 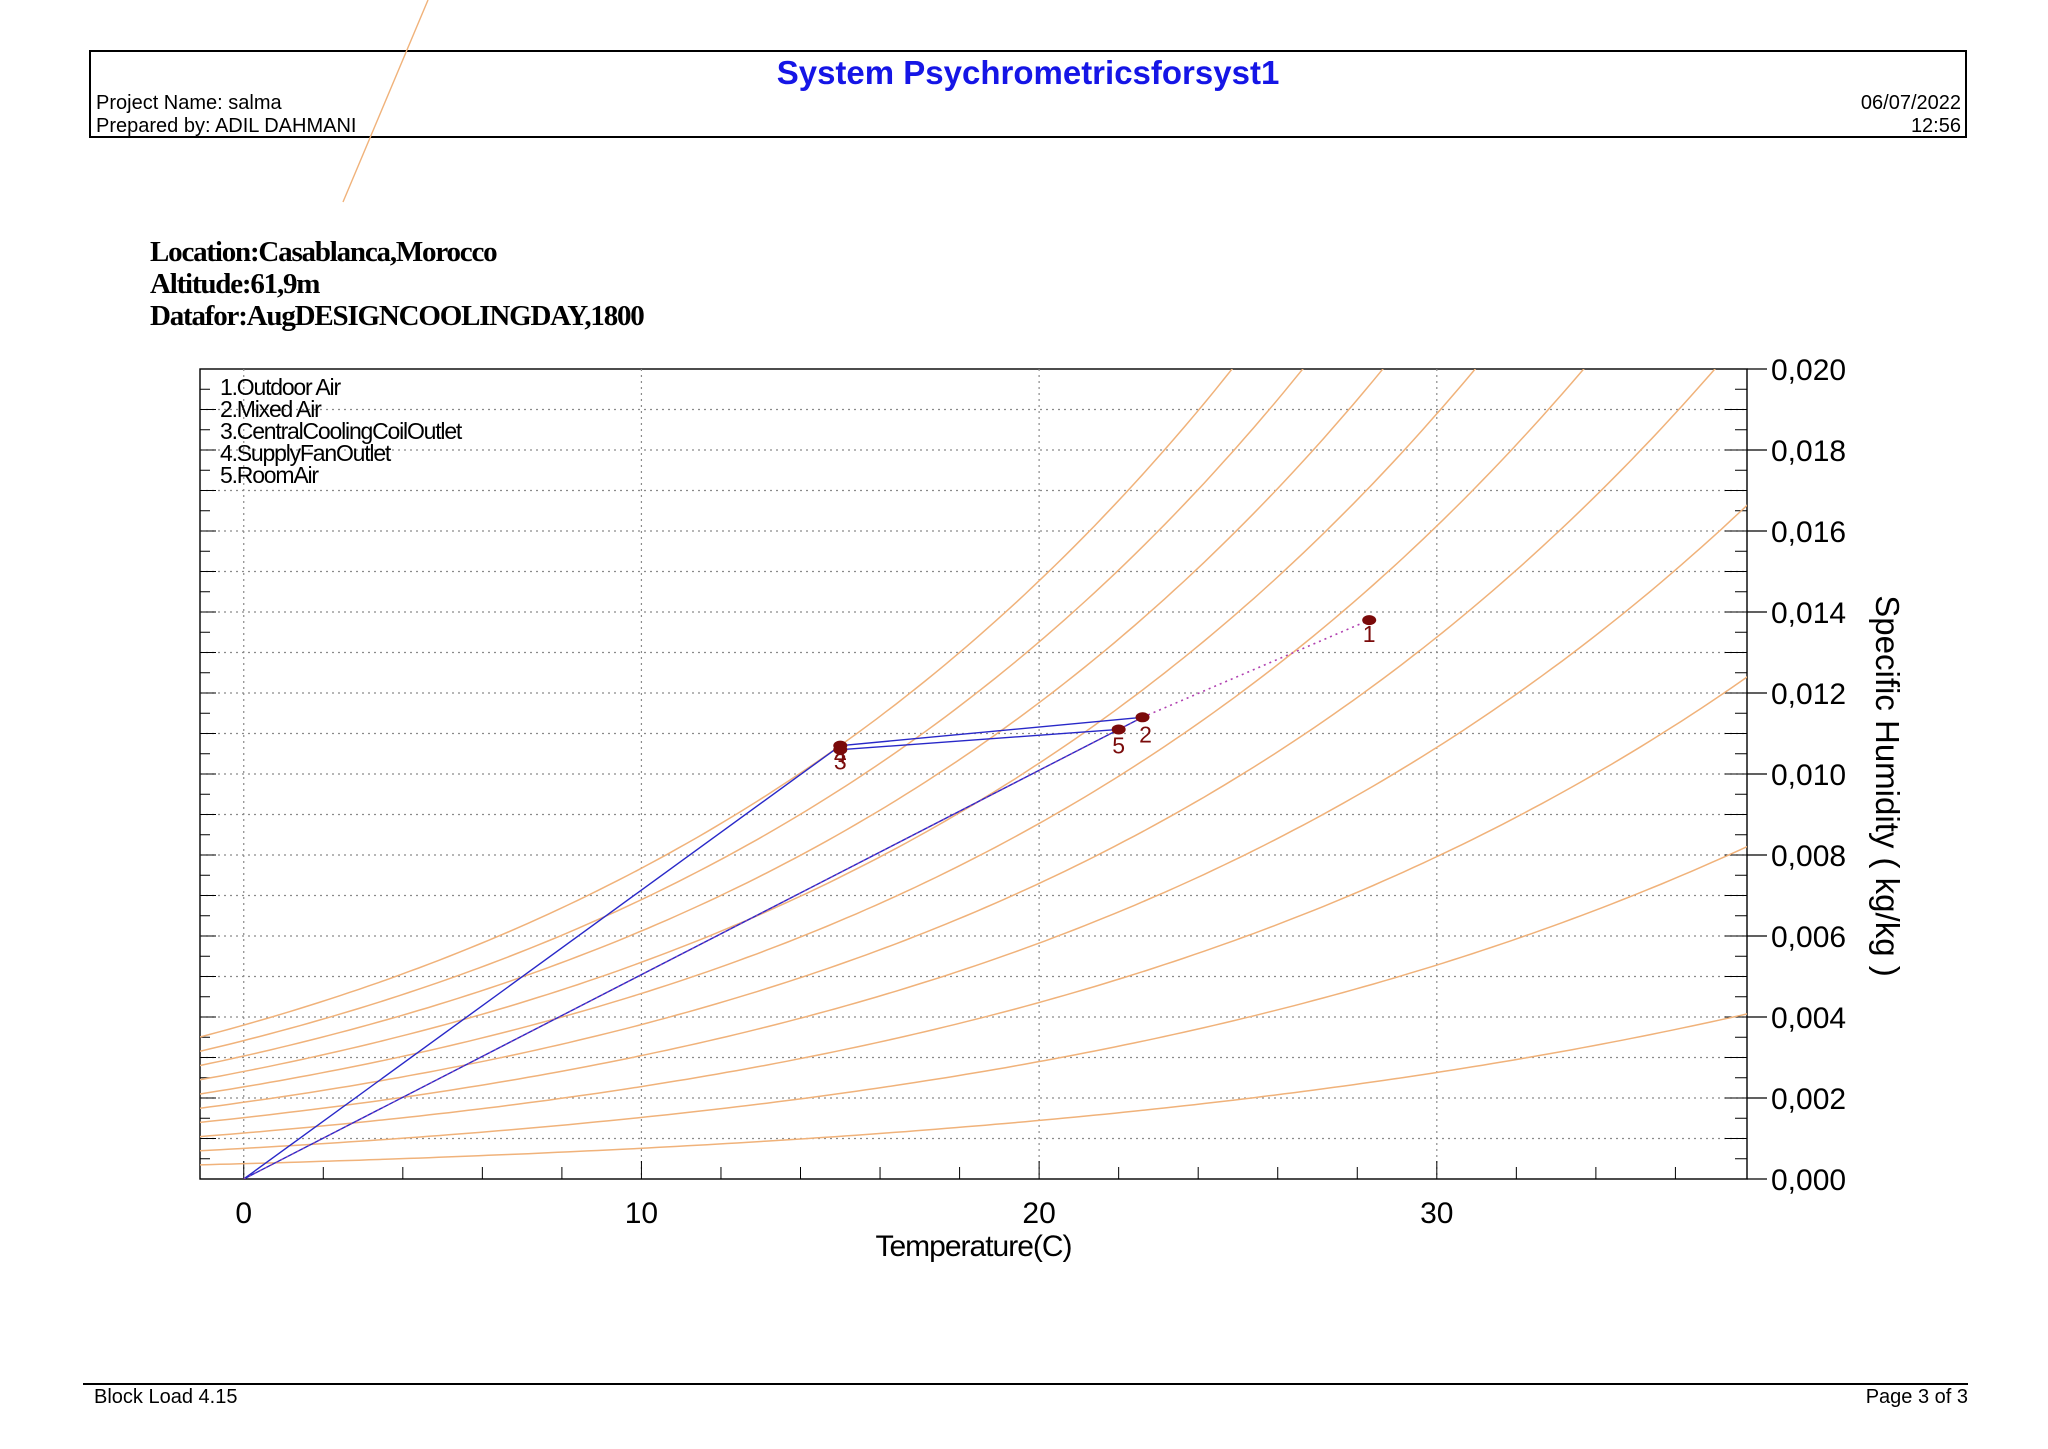 What do you see at coordinates (306, 453) in the screenshot?
I see `legend-entry: 4.SupplyFanOutlet` at bounding box center [306, 453].